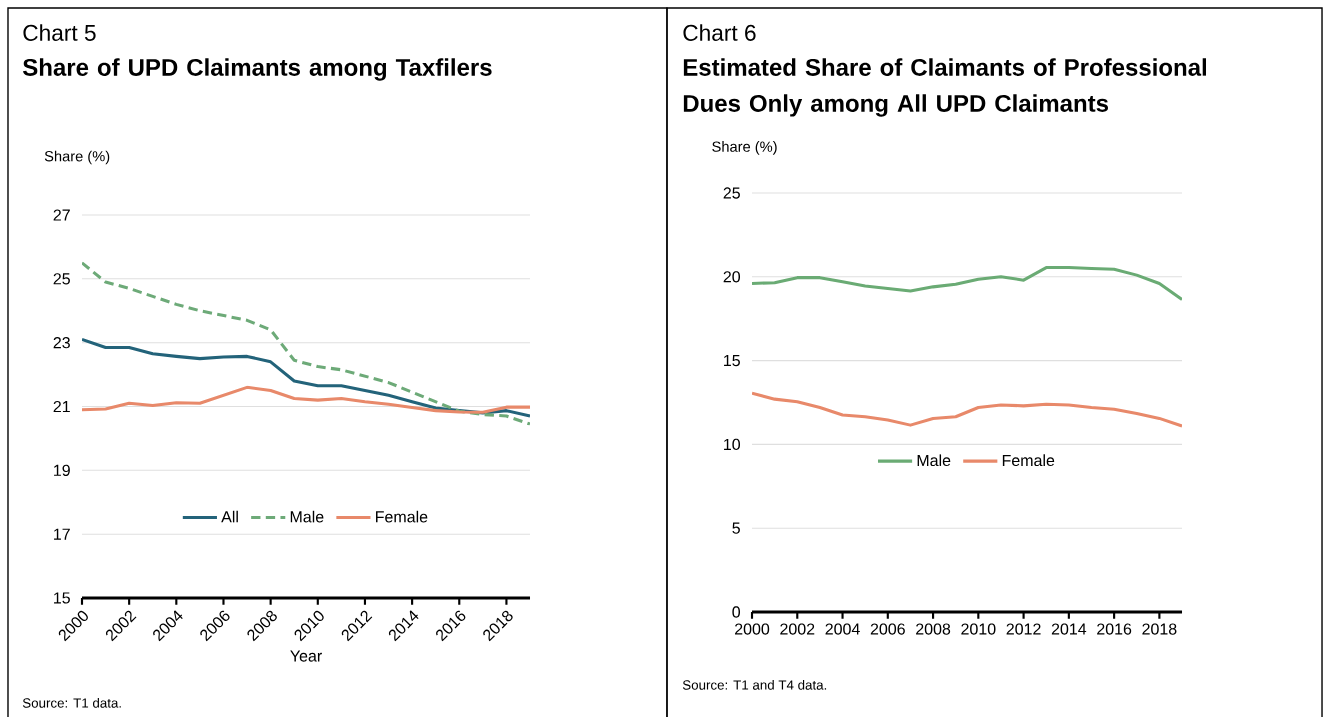  Describe the element at coordinates (736, 612) in the screenshot. I see `y-tick-label: 0` at that location.